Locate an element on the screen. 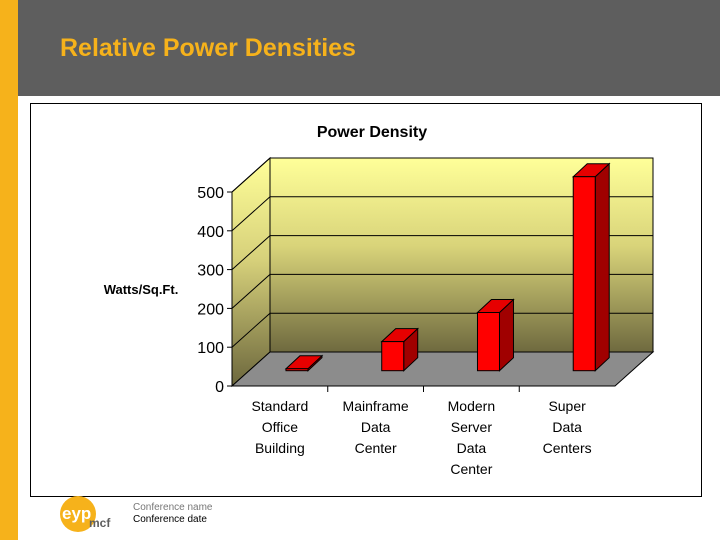  x-tick-label: Super Data Centers is located at coordinates (567, 427).